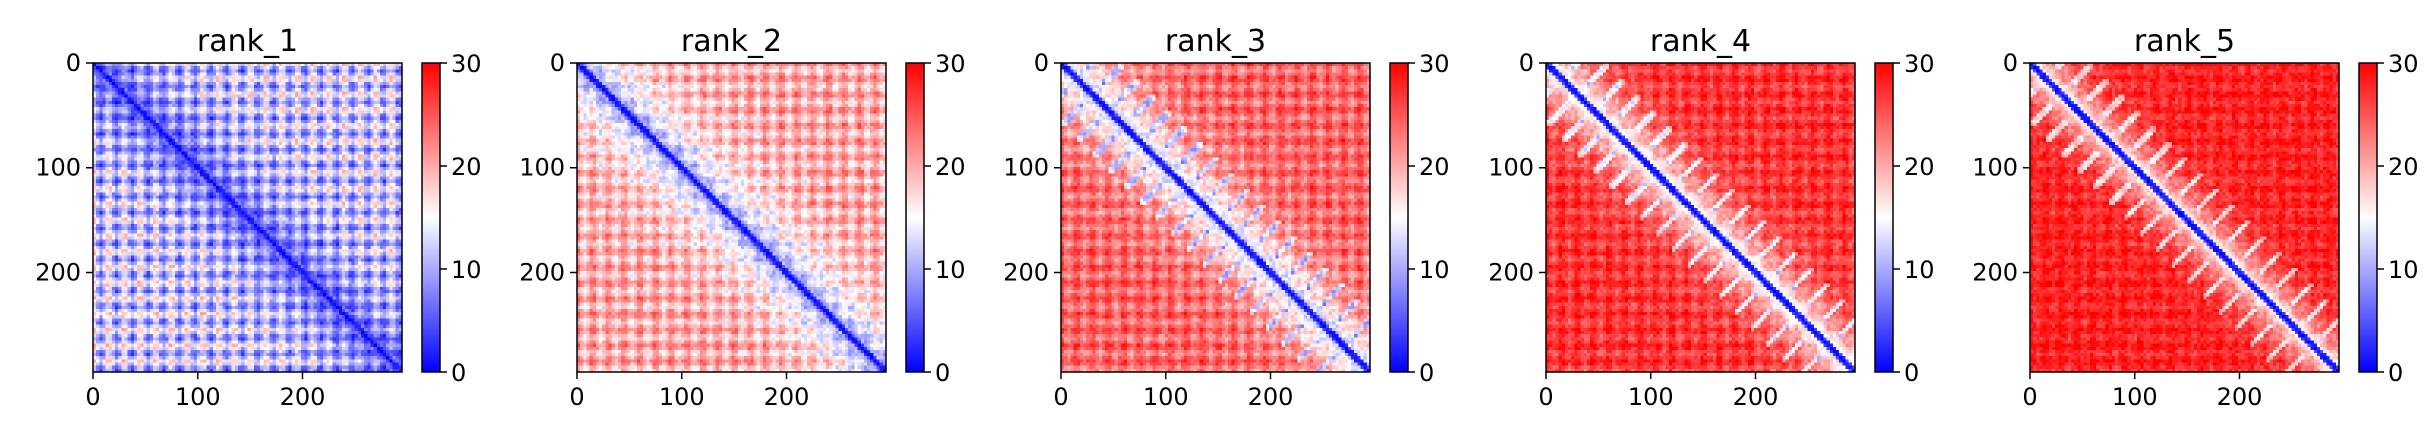  Describe the element at coordinates (247, 41) in the screenshot. I see `panel-title: rank_1` at that location.